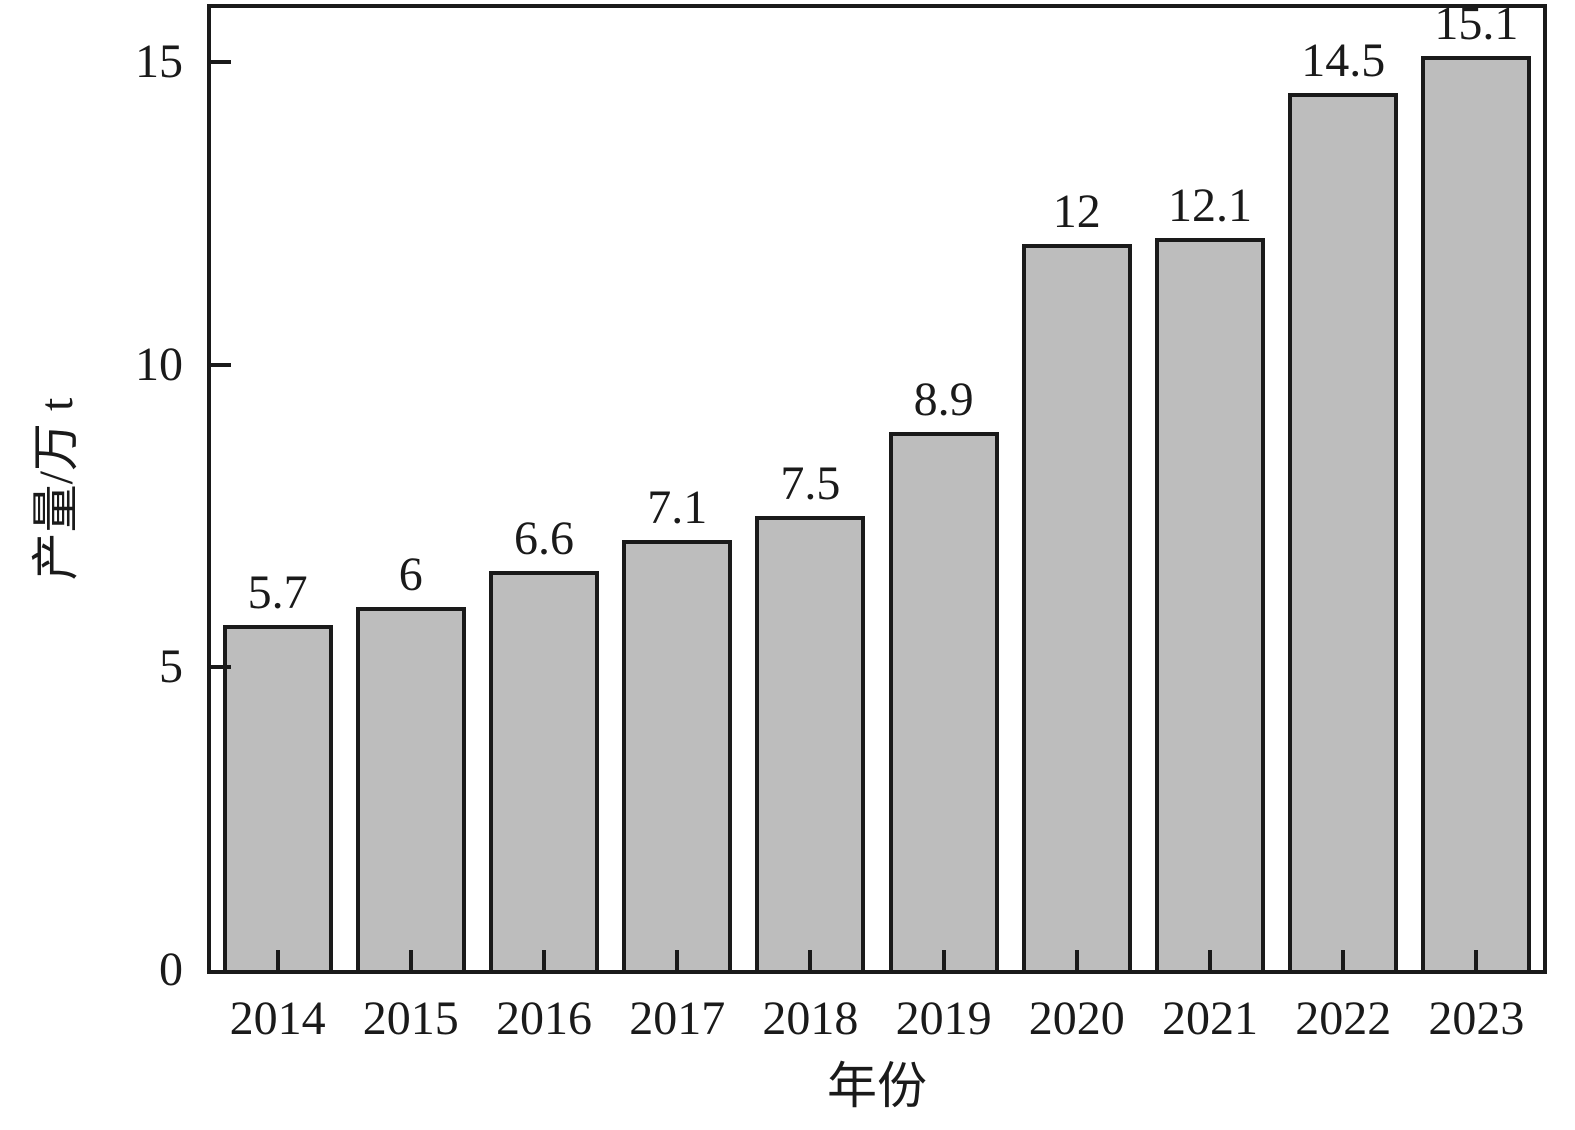  Describe the element at coordinates (1076, 960) in the screenshot. I see `x-axis-tick-2020` at that location.